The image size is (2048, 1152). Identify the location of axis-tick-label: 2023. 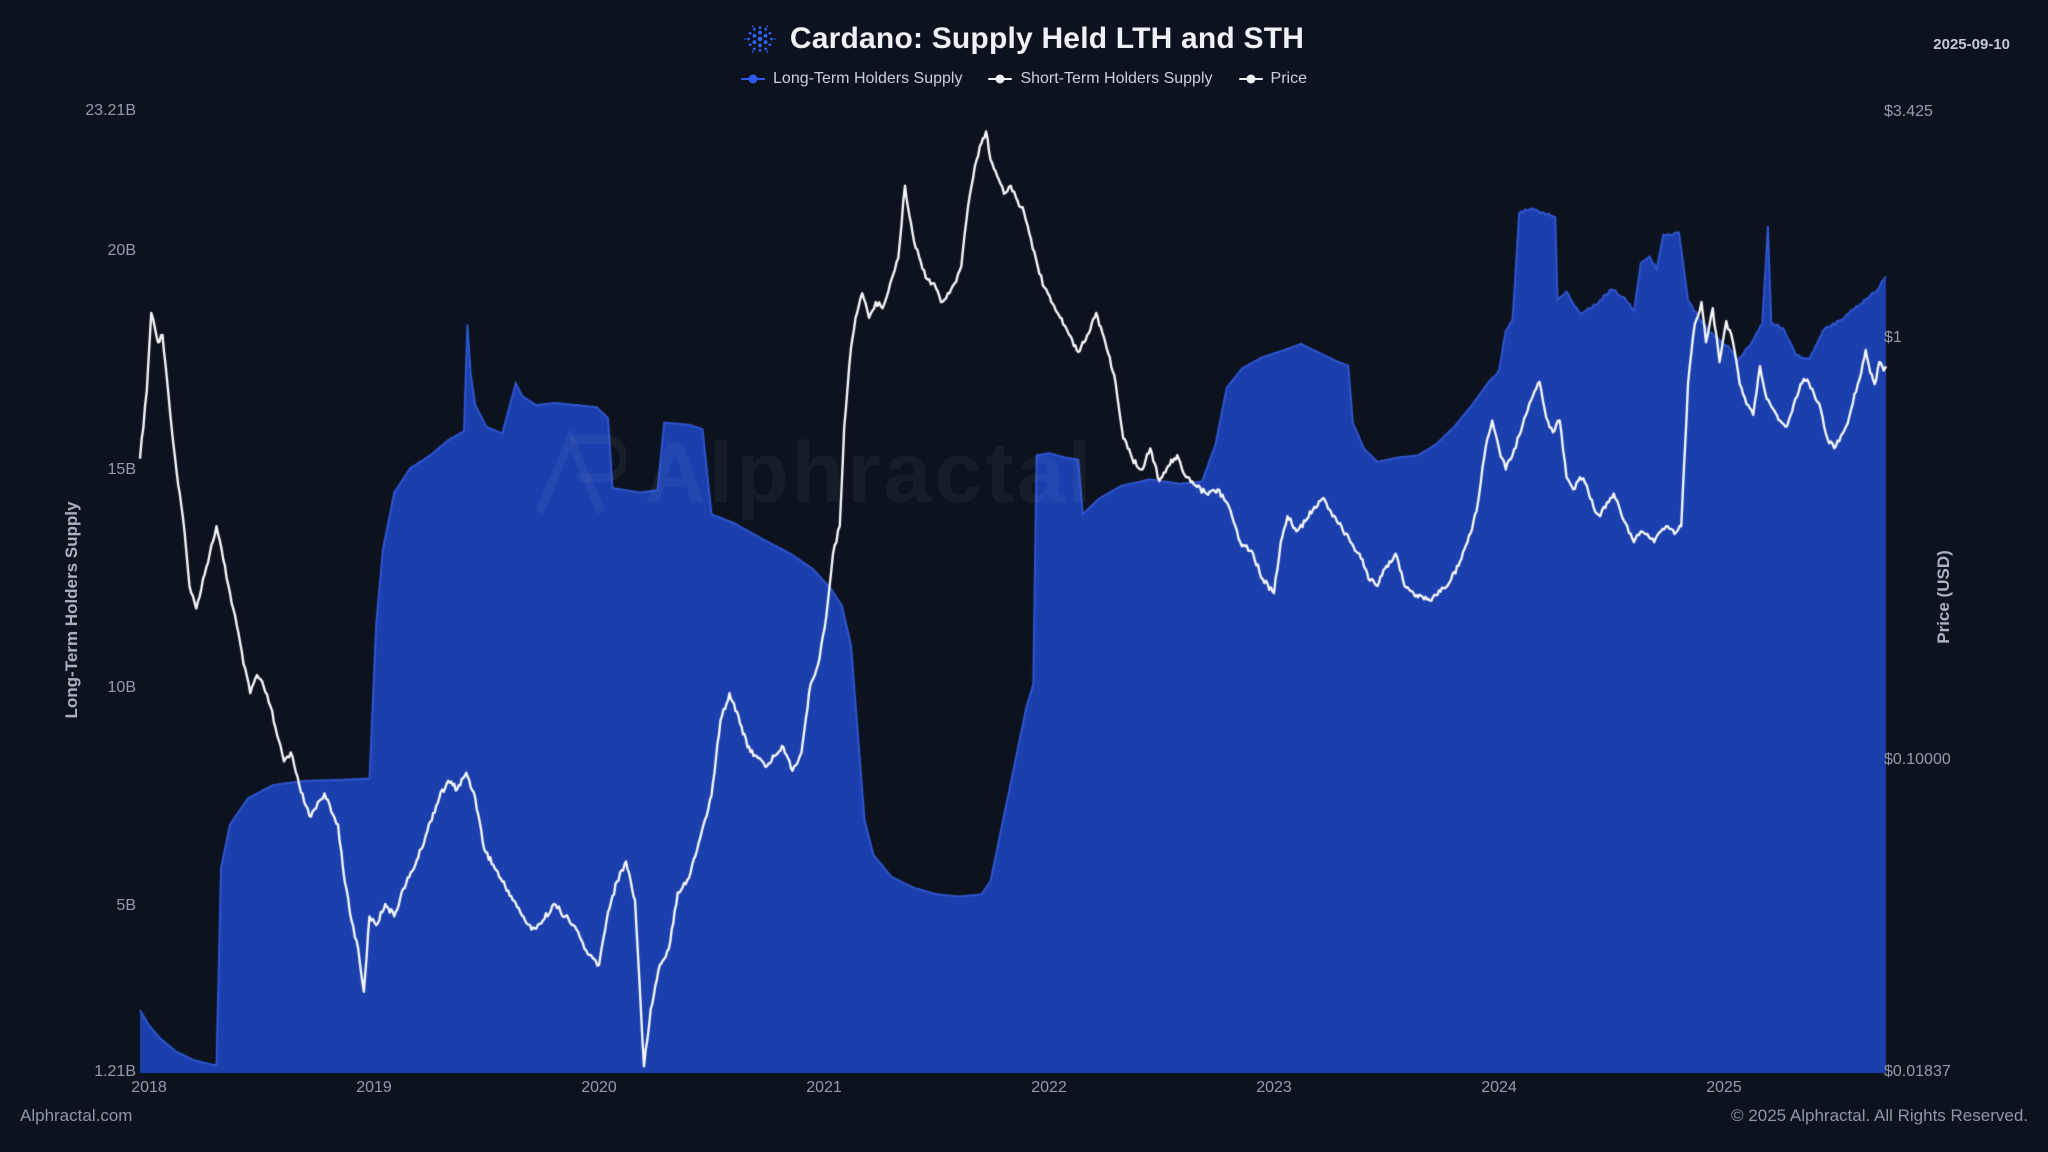
(1274, 1087).